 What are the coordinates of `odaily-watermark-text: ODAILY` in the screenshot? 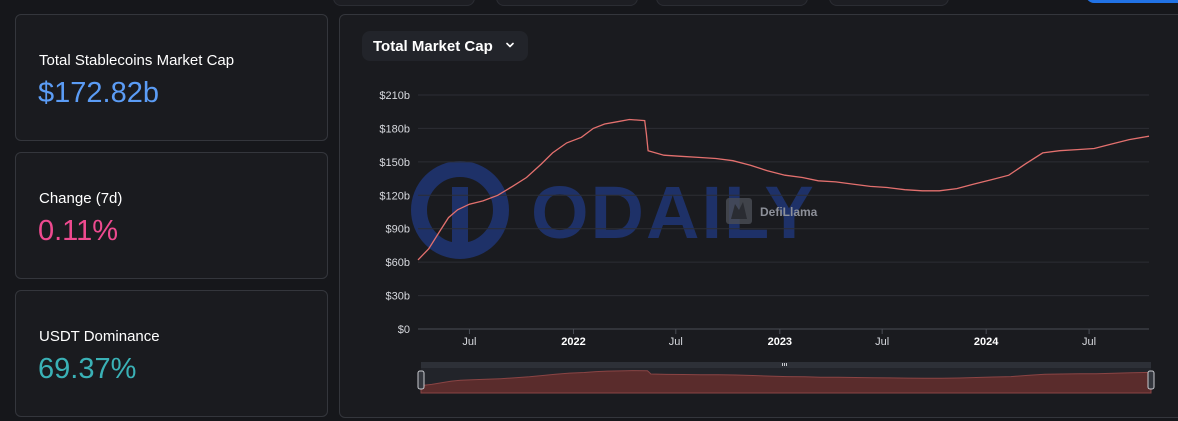 It's located at (673, 212).